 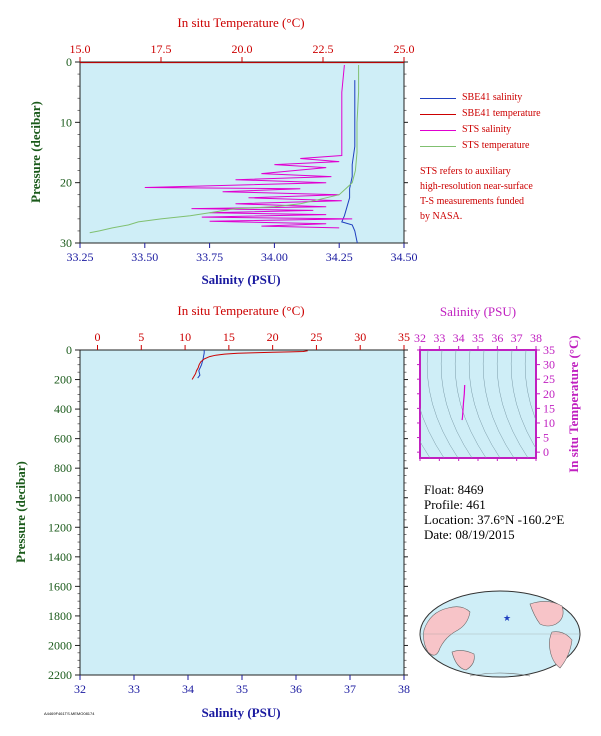 I want to click on sal-tick-label: 37, so click(x=350, y=689).